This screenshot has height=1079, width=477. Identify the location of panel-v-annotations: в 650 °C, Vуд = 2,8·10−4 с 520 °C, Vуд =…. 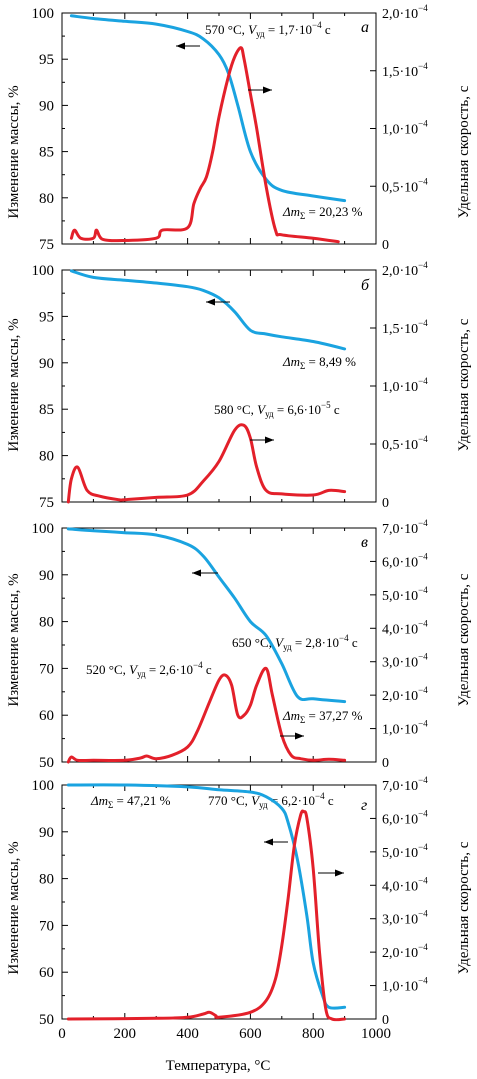
(227, 629).